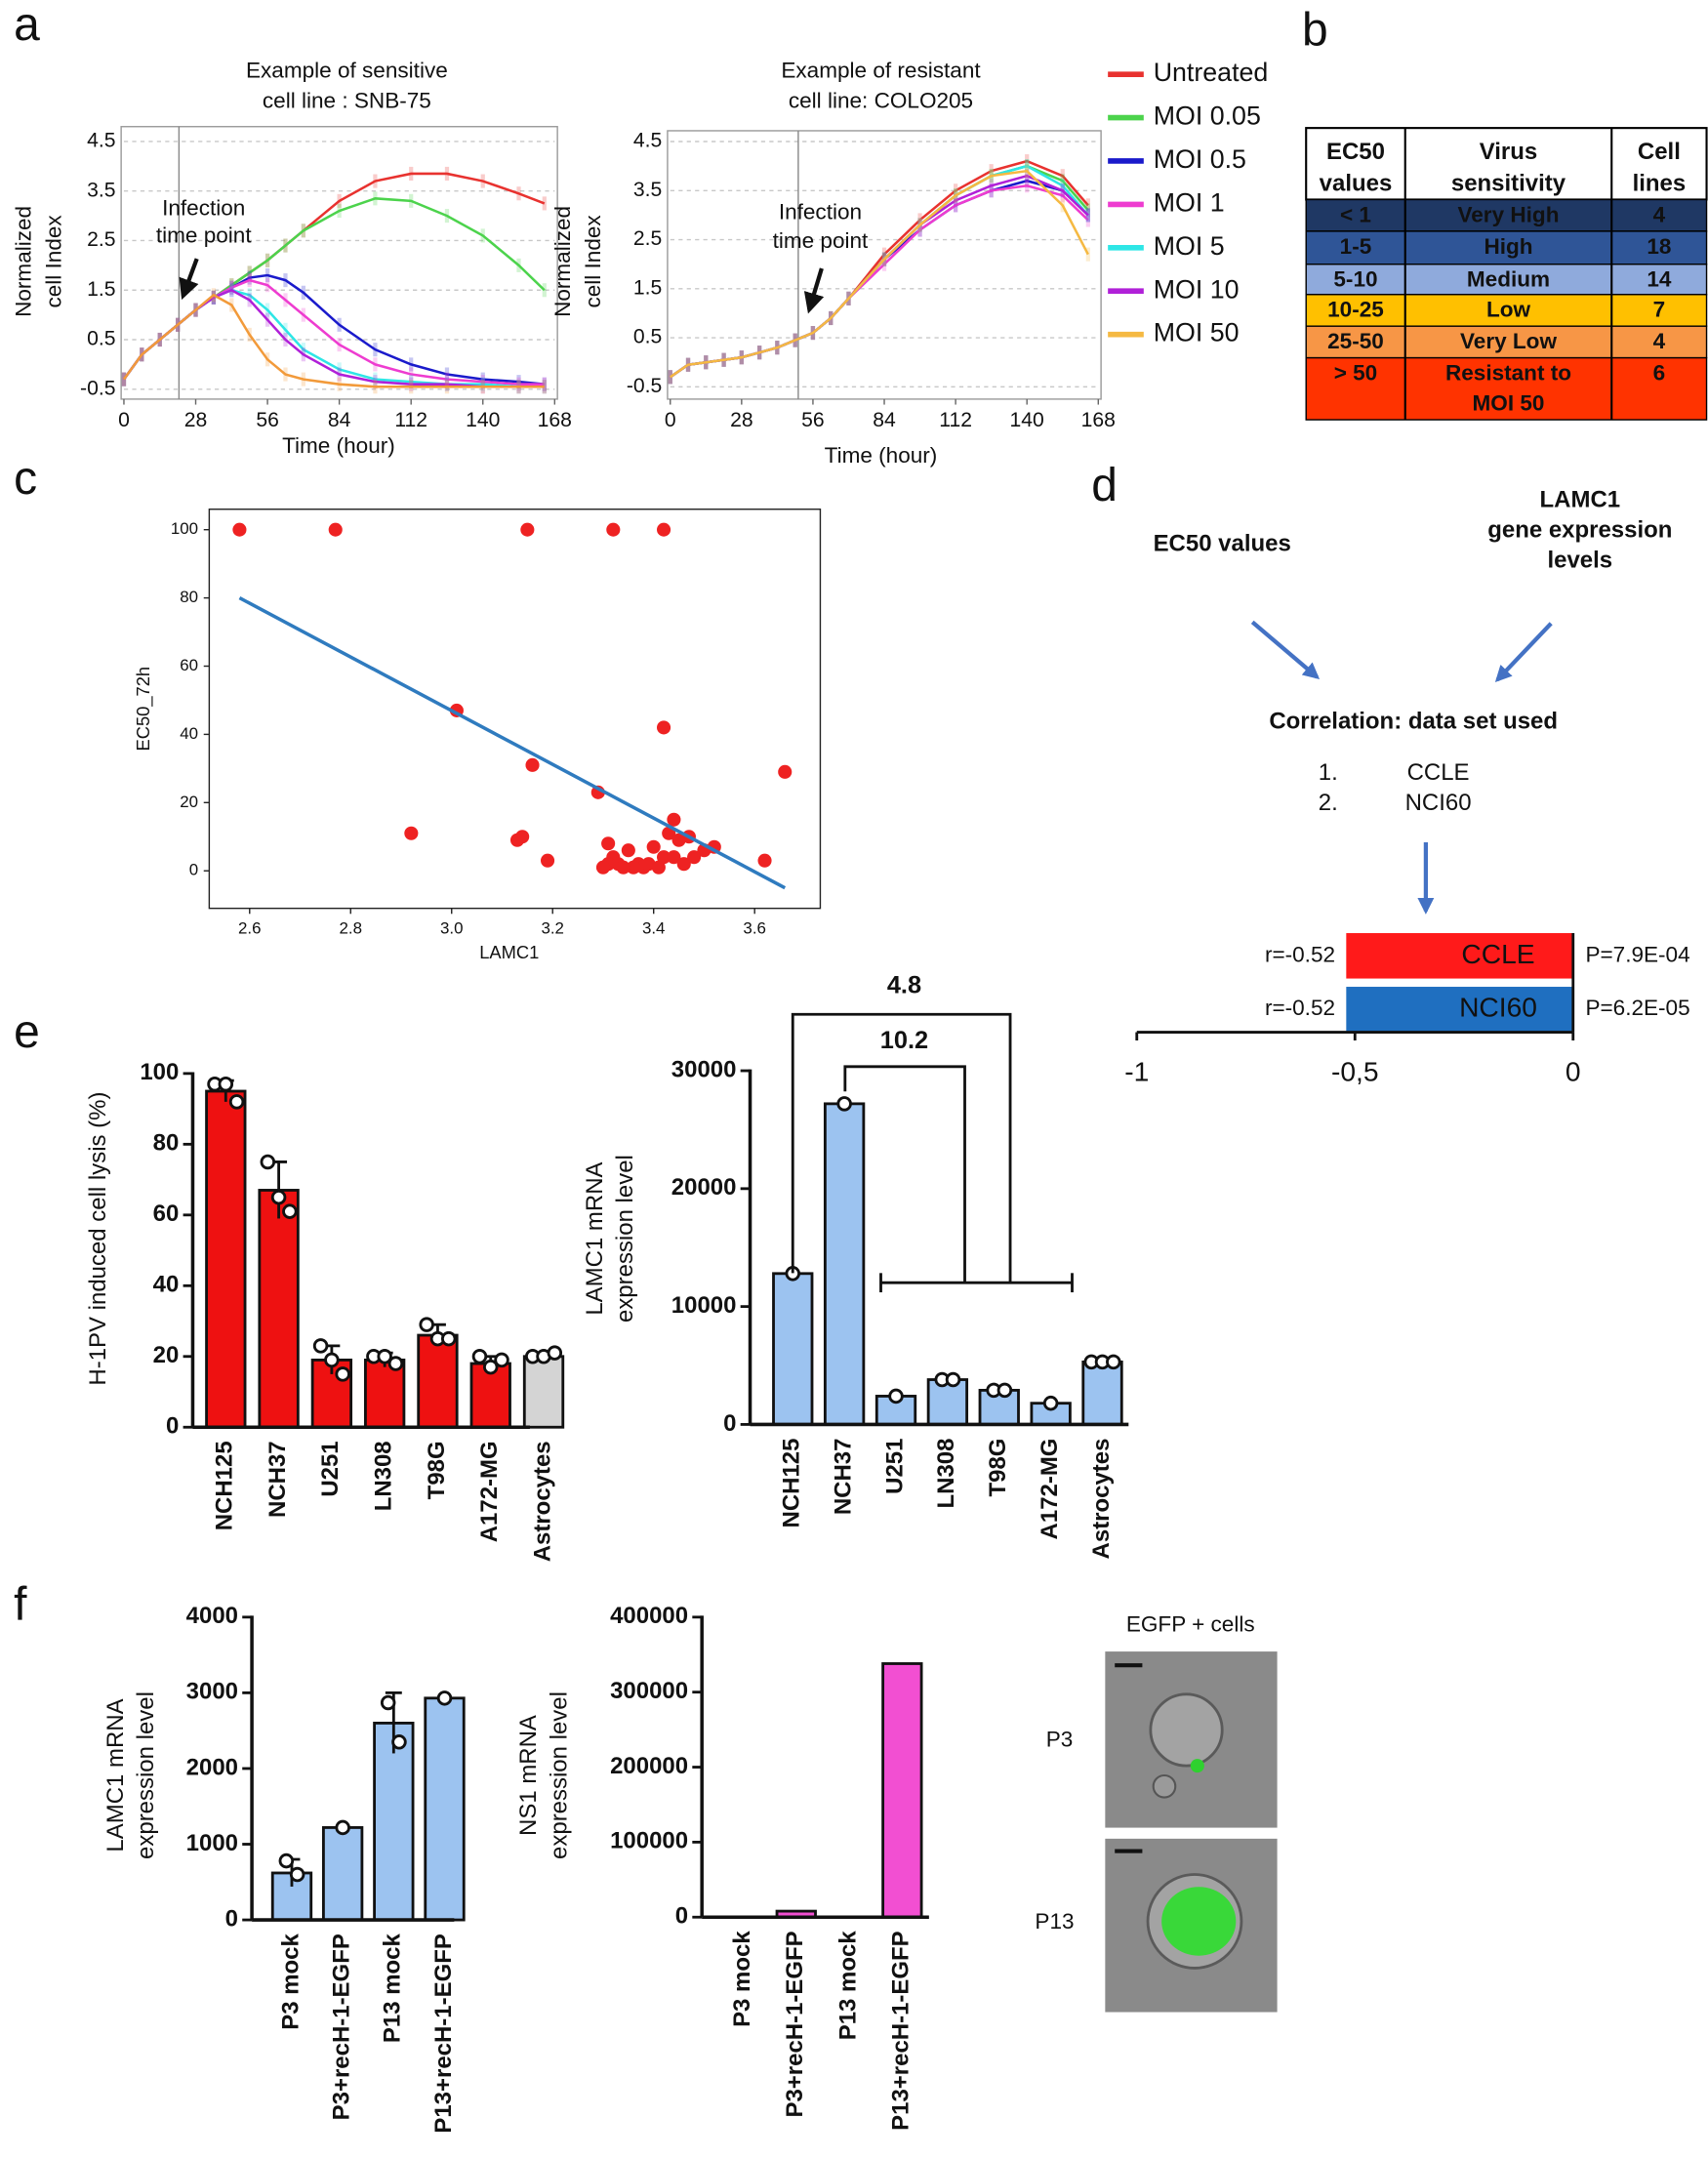 This screenshot has height=2158, width=1708. I want to click on table-cell: Resistant to, so click(1508, 373).